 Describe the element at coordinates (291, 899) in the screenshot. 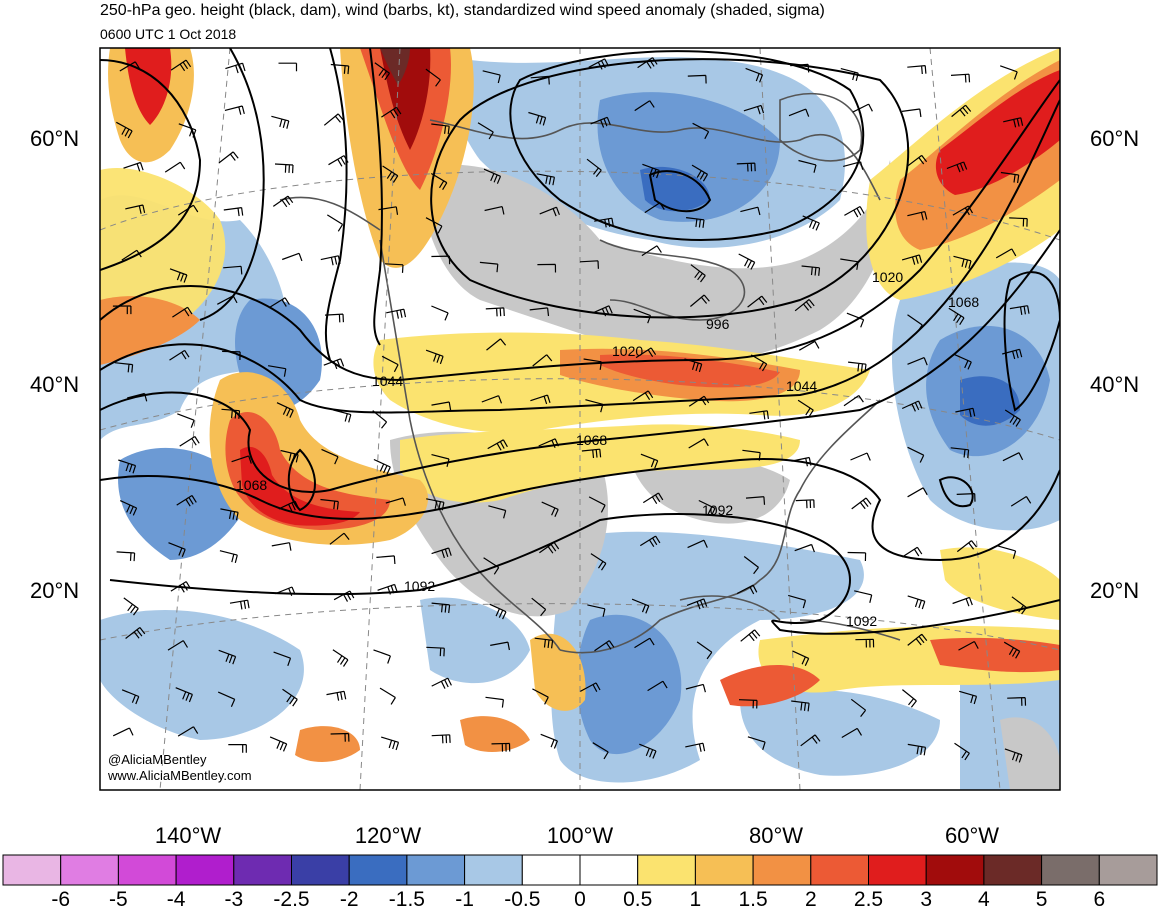

I see `colorbar-tick-label: -2.5` at that location.